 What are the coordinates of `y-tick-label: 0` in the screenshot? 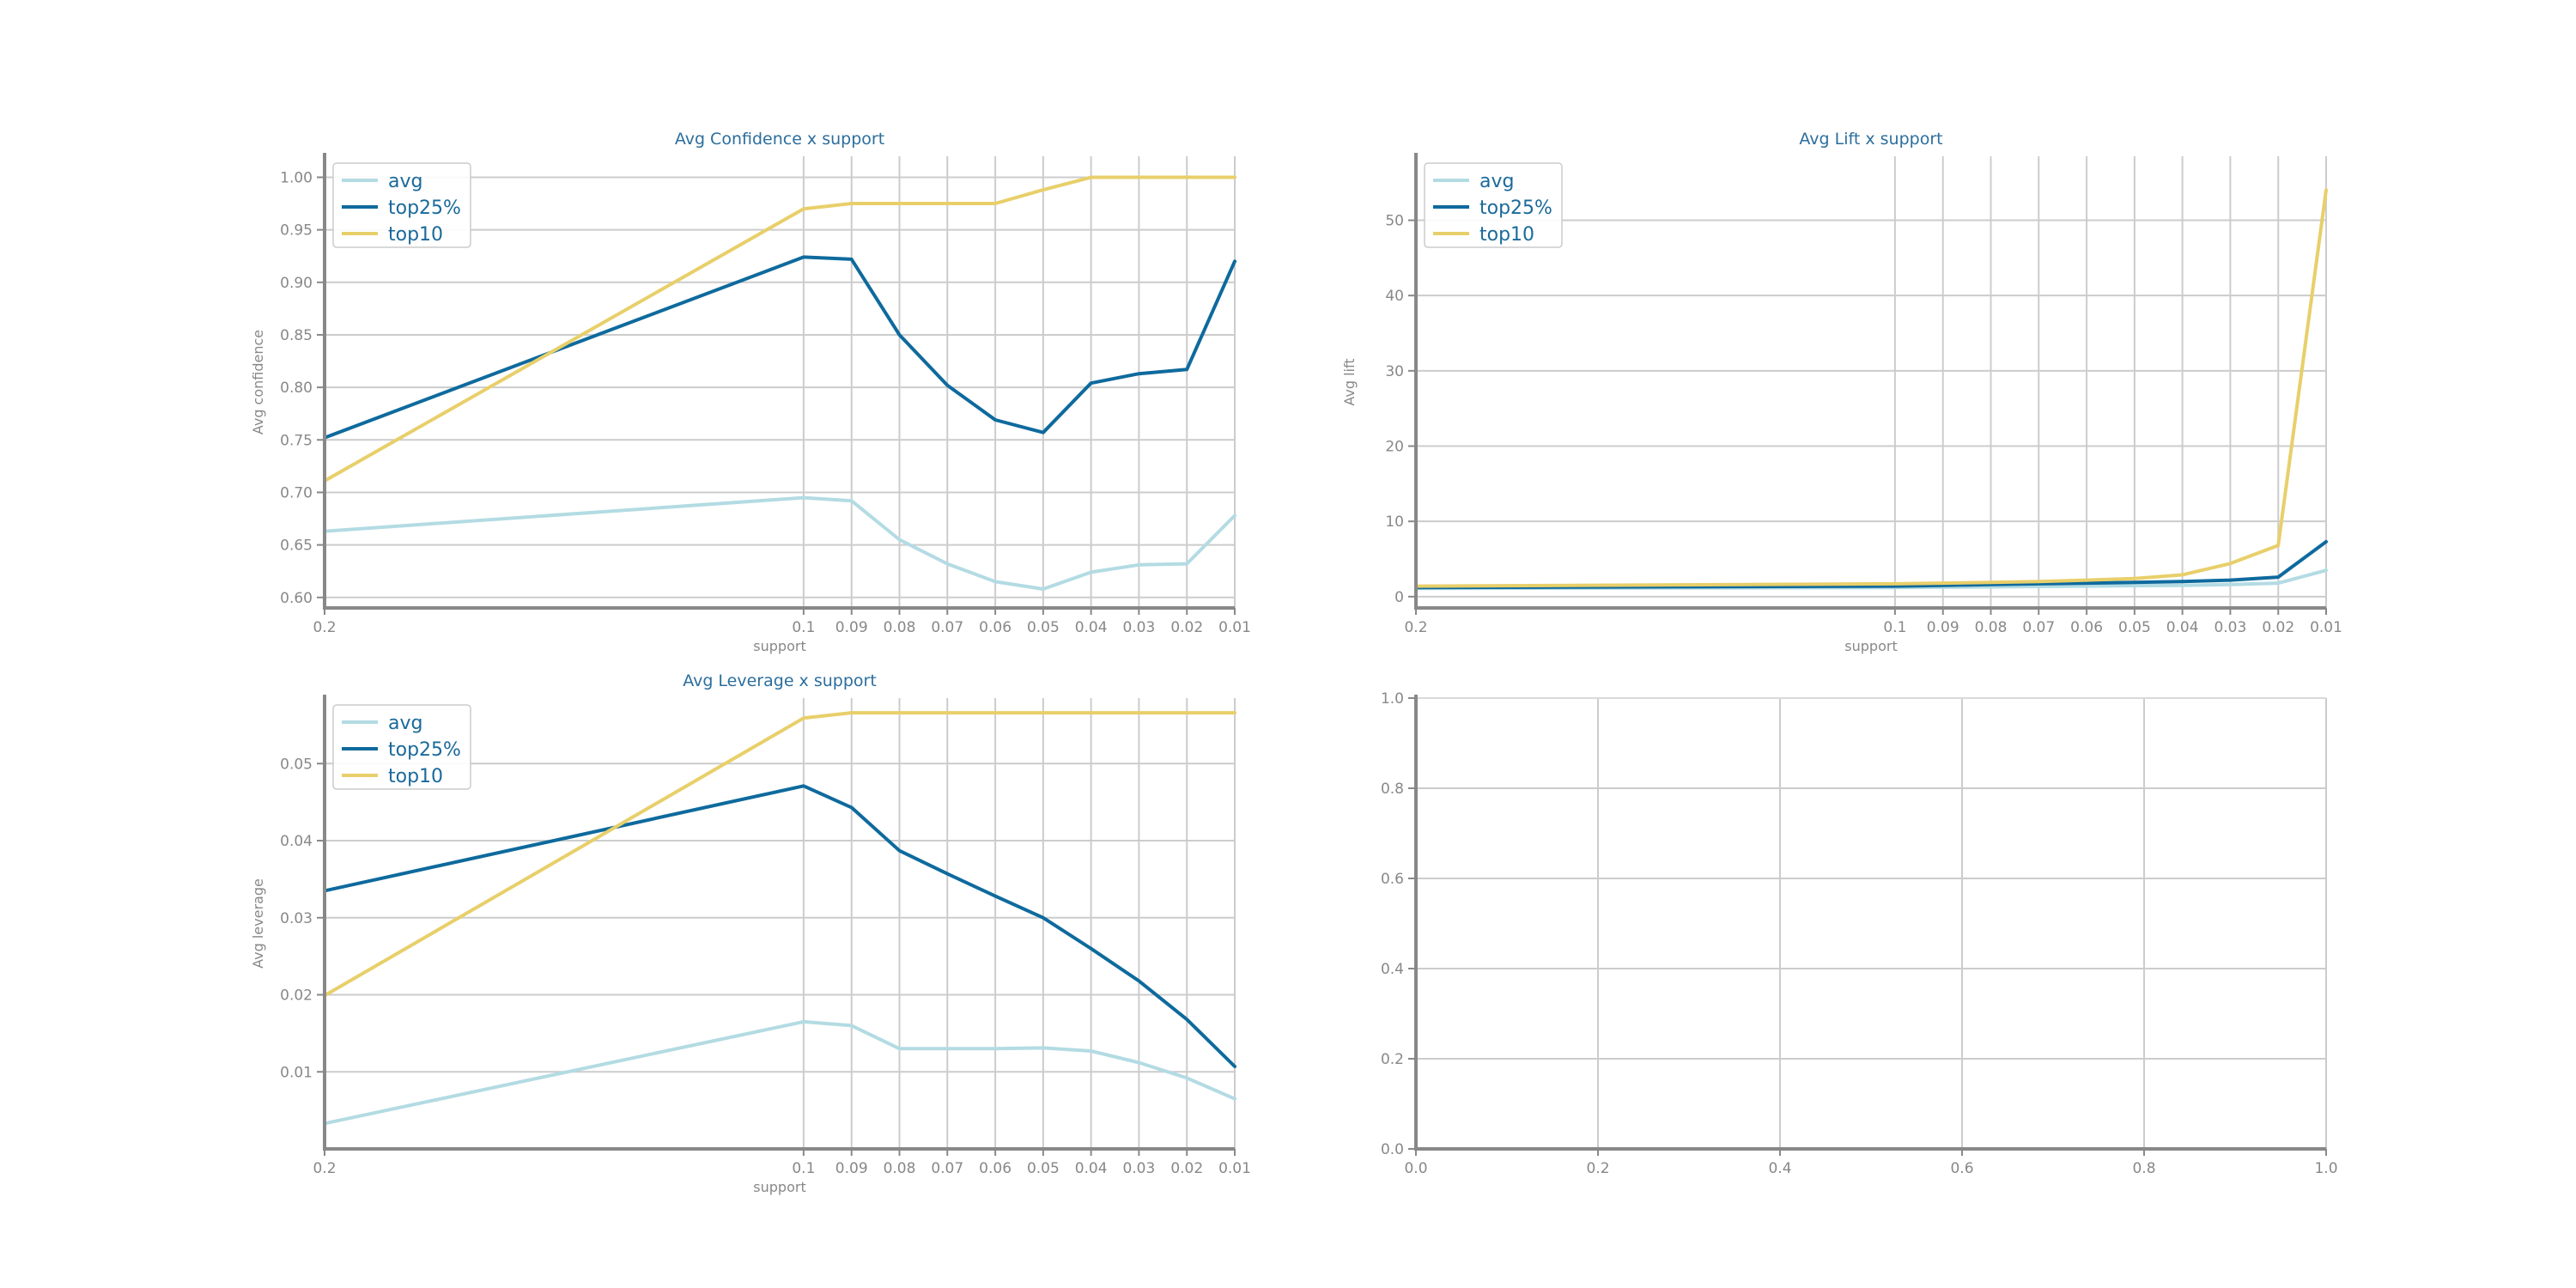 It's located at (1399, 597).